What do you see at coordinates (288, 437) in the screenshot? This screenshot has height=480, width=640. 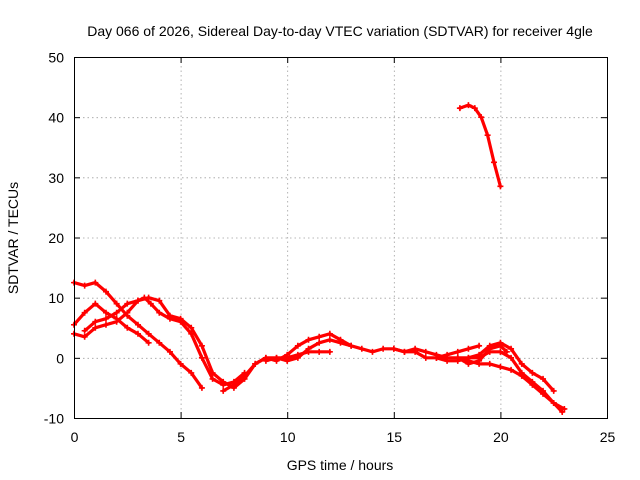 I see `x-tick-label: 10` at bounding box center [288, 437].